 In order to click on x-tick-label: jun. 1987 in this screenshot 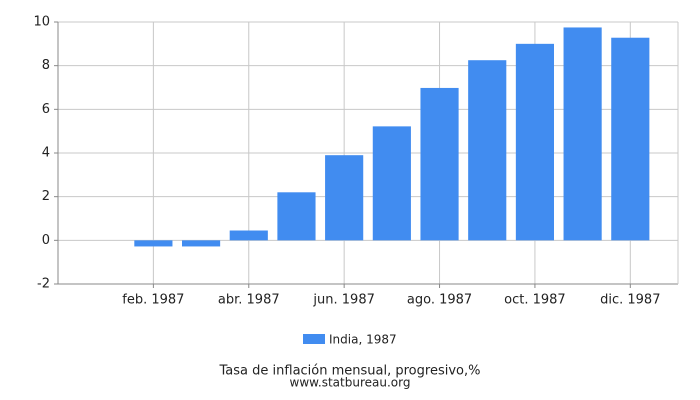, I will do `click(343, 300)`.